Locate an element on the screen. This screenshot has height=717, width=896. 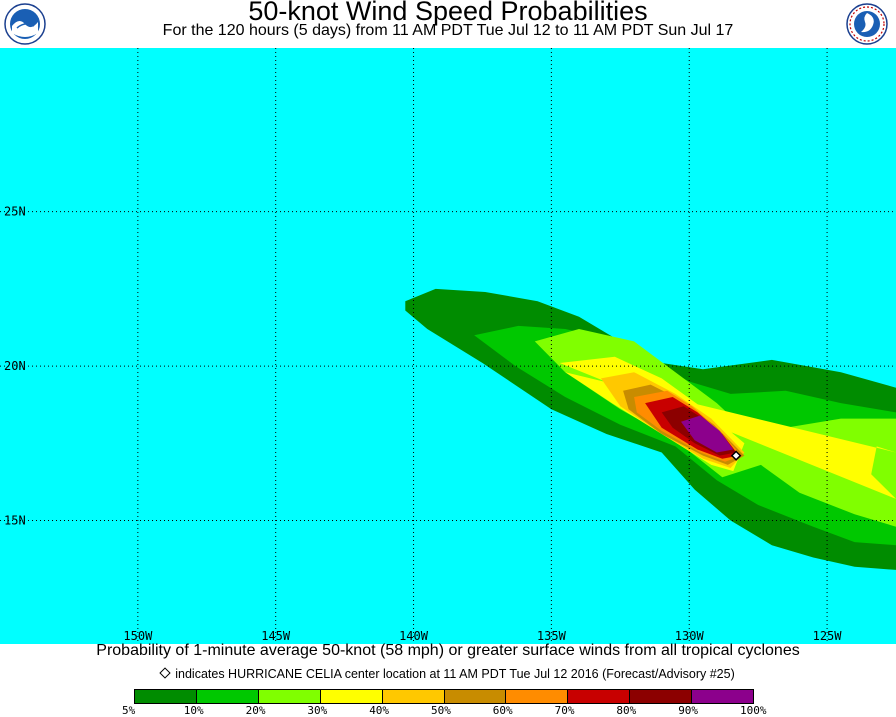
longitude-label: 130W is located at coordinates (690, 636).